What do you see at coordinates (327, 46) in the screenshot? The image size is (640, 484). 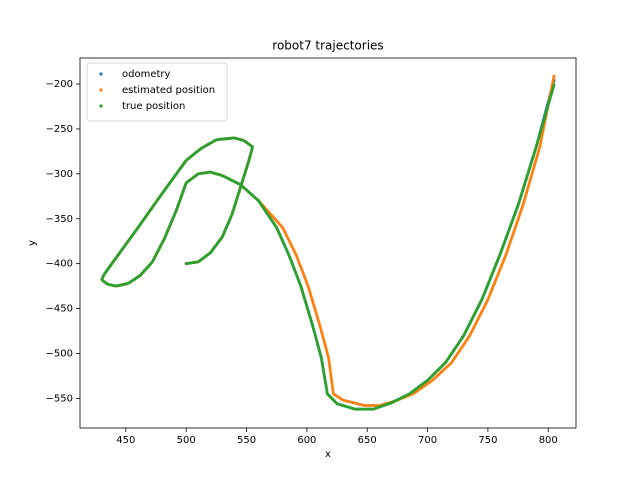 I see `chart-title: robot7 trajectories` at bounding box center [327, 46].